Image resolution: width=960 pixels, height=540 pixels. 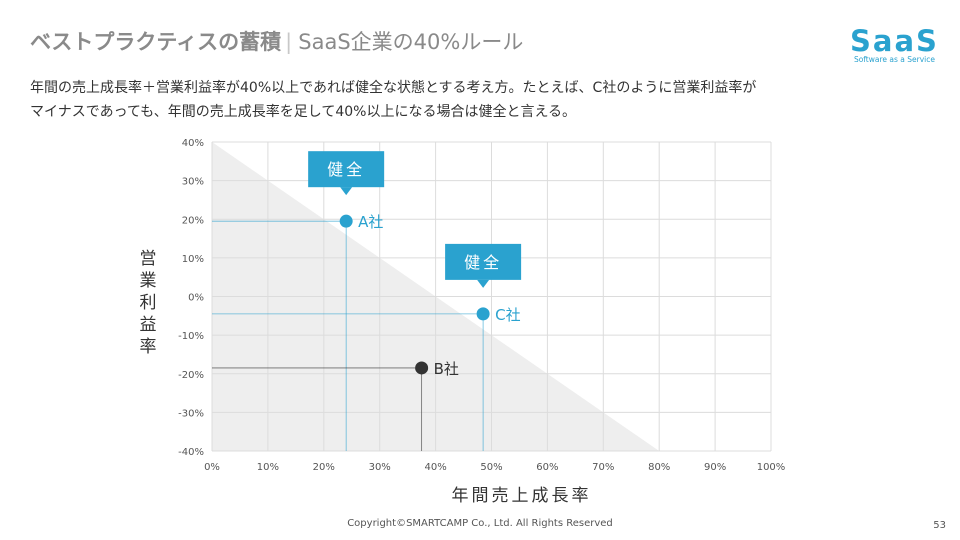 I want to click on y-tick-label: 10%, so click(x=193, y=259).